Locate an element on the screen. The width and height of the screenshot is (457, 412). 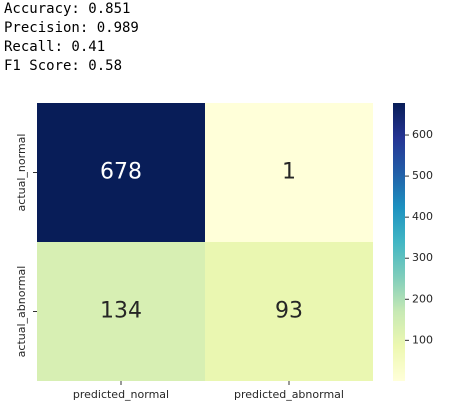
output-line: F1 Score: 0.58 is located at coordinates (63, 66).